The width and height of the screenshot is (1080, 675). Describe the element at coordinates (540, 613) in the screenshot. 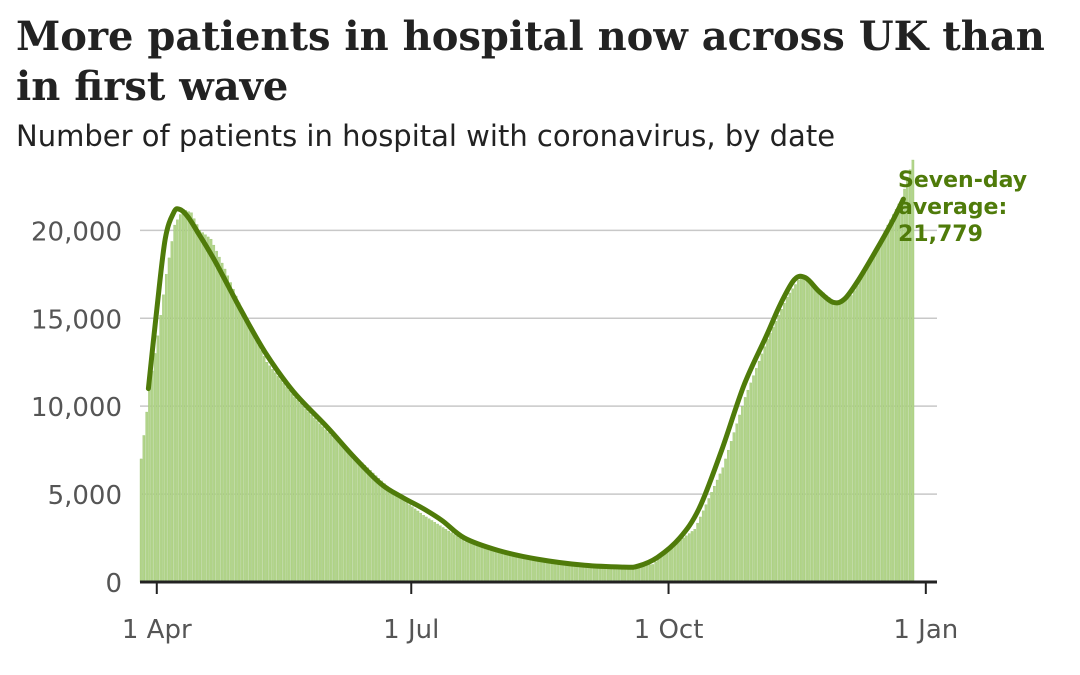

I see `x-axis-ticks: 1 Apr 1 Jul 1 Oct 1 Jan` at that location.